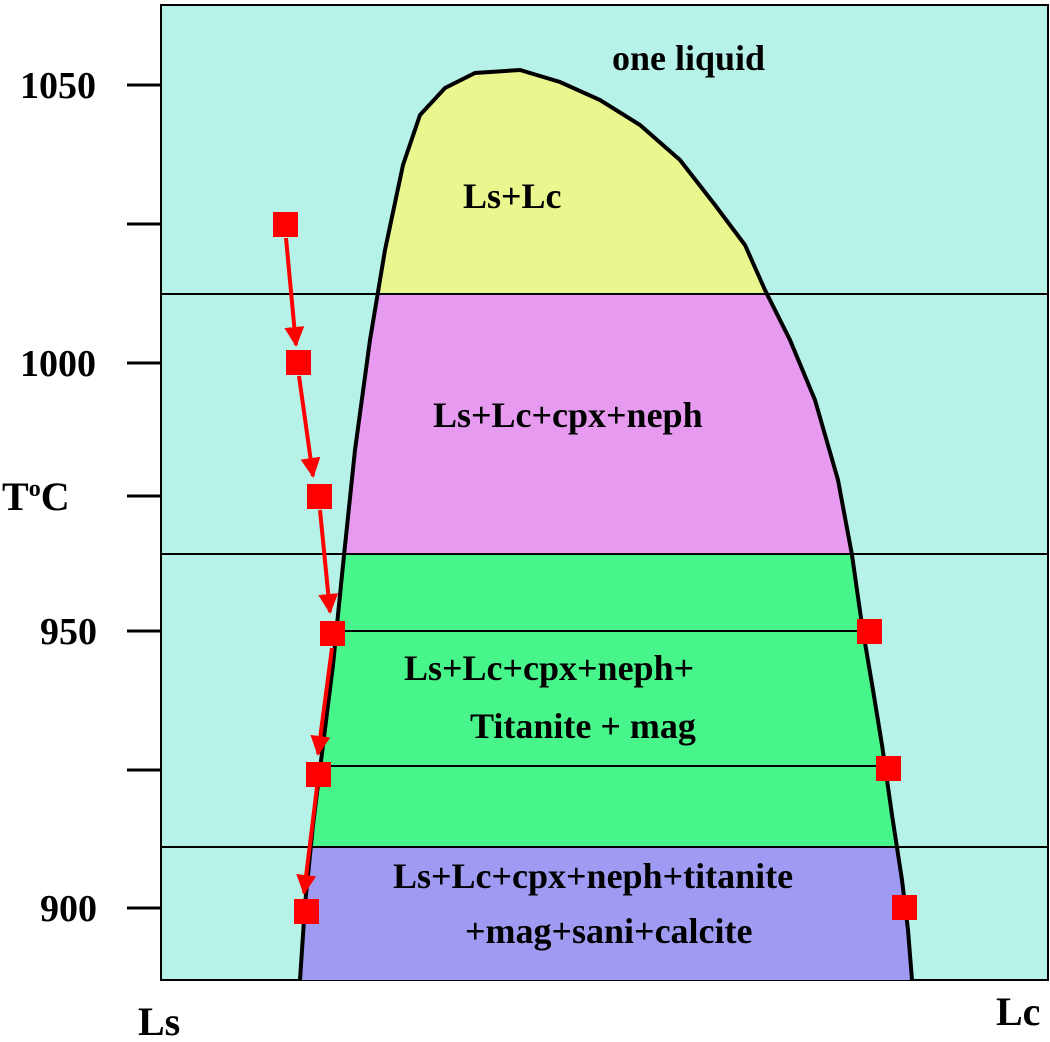 The height and width of the screenshot is (1042, 1050). Describe the element at coordinates (306, 911) in the screenshot. I see `path-marker-900-left` at that location.